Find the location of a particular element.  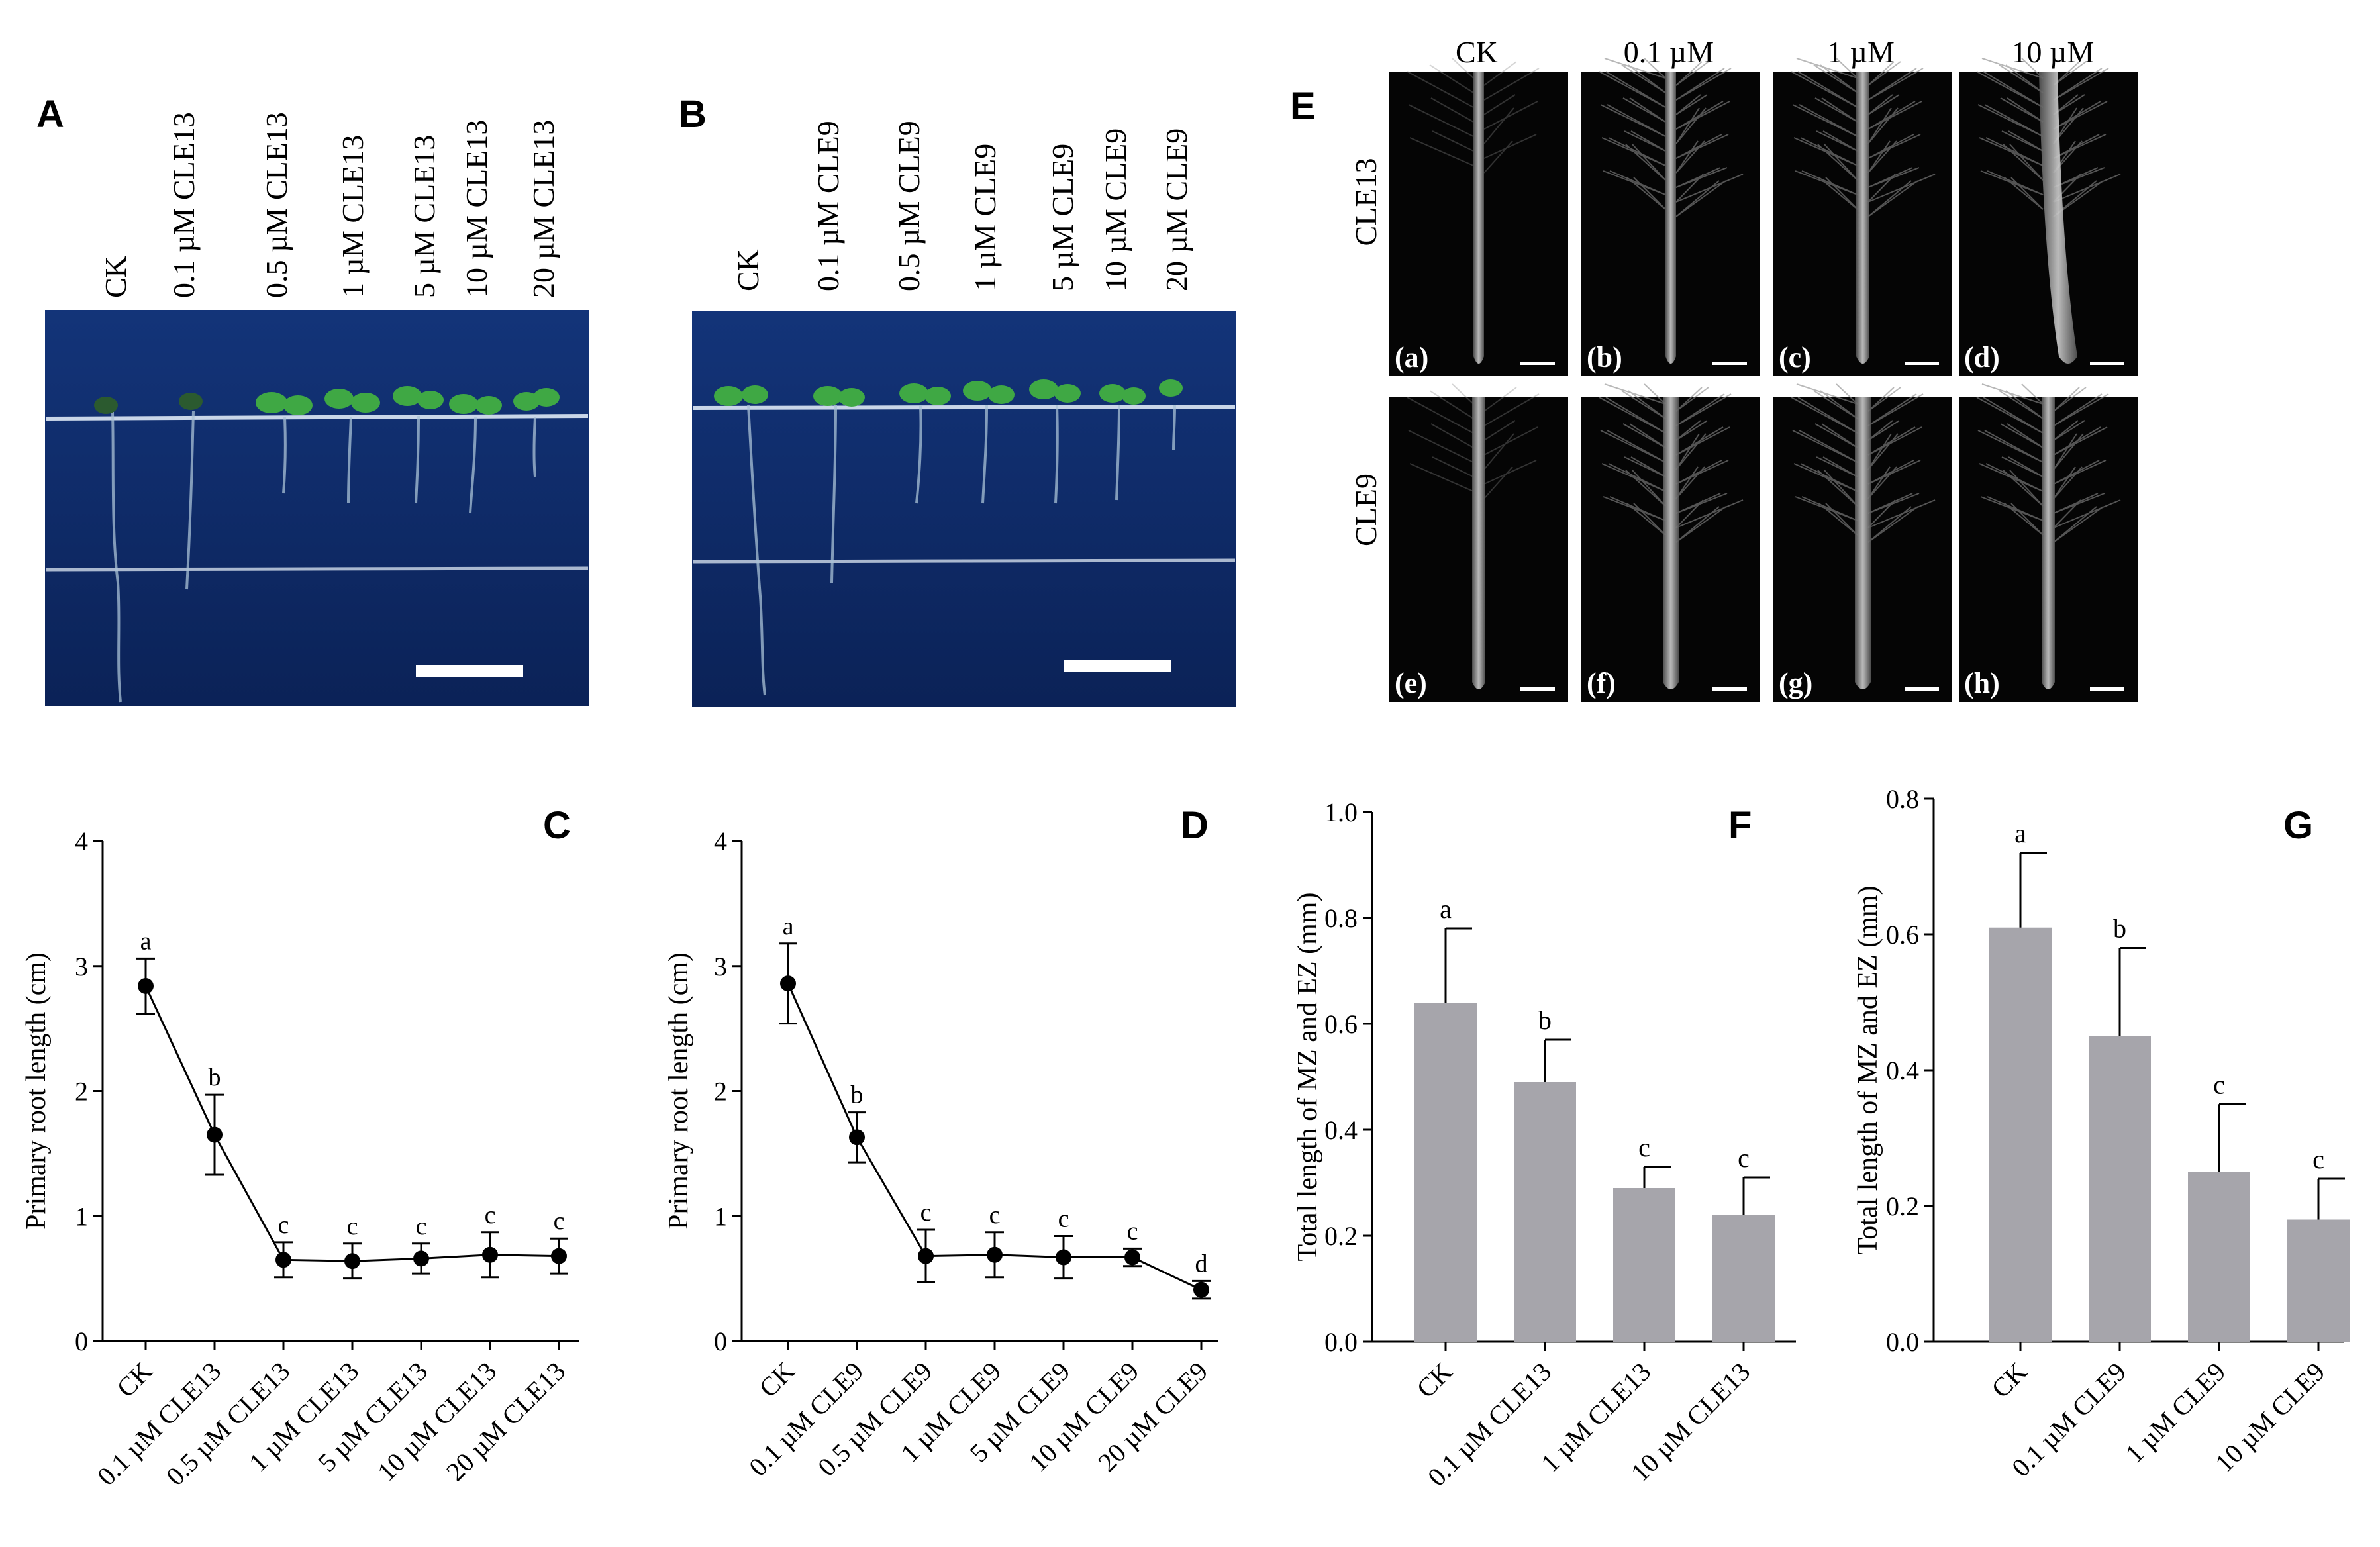

micrograph-label: (a) is located at coordinates (1411, 357).